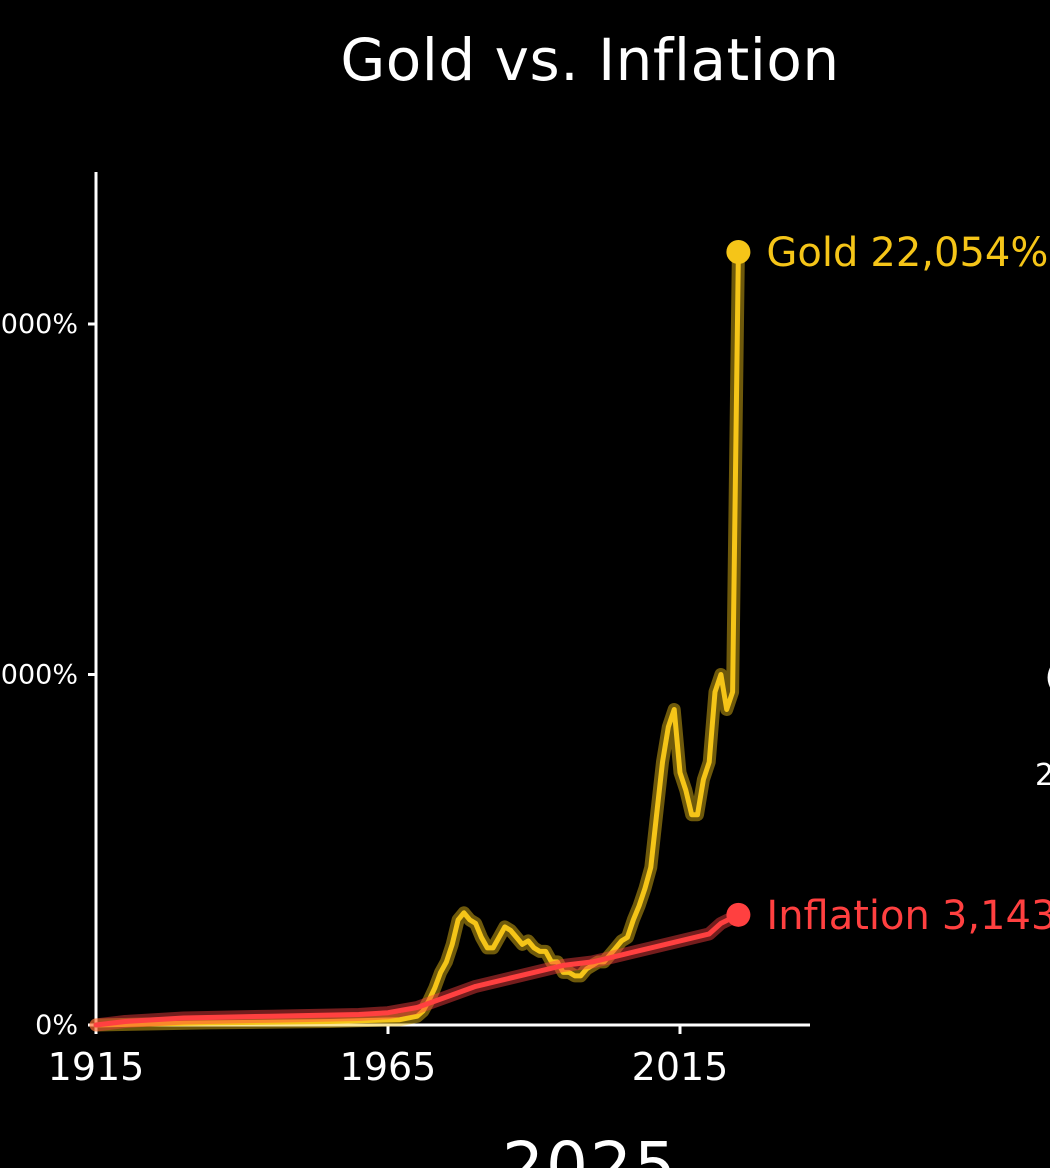 This screenshot has height=1168, width=1050. I want to click on inflation-series-line, so click(417, 970).